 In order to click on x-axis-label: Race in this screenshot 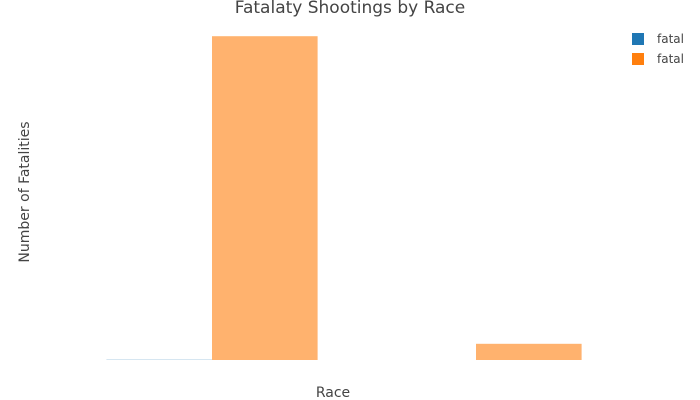, I will do `click(333, 392)`.